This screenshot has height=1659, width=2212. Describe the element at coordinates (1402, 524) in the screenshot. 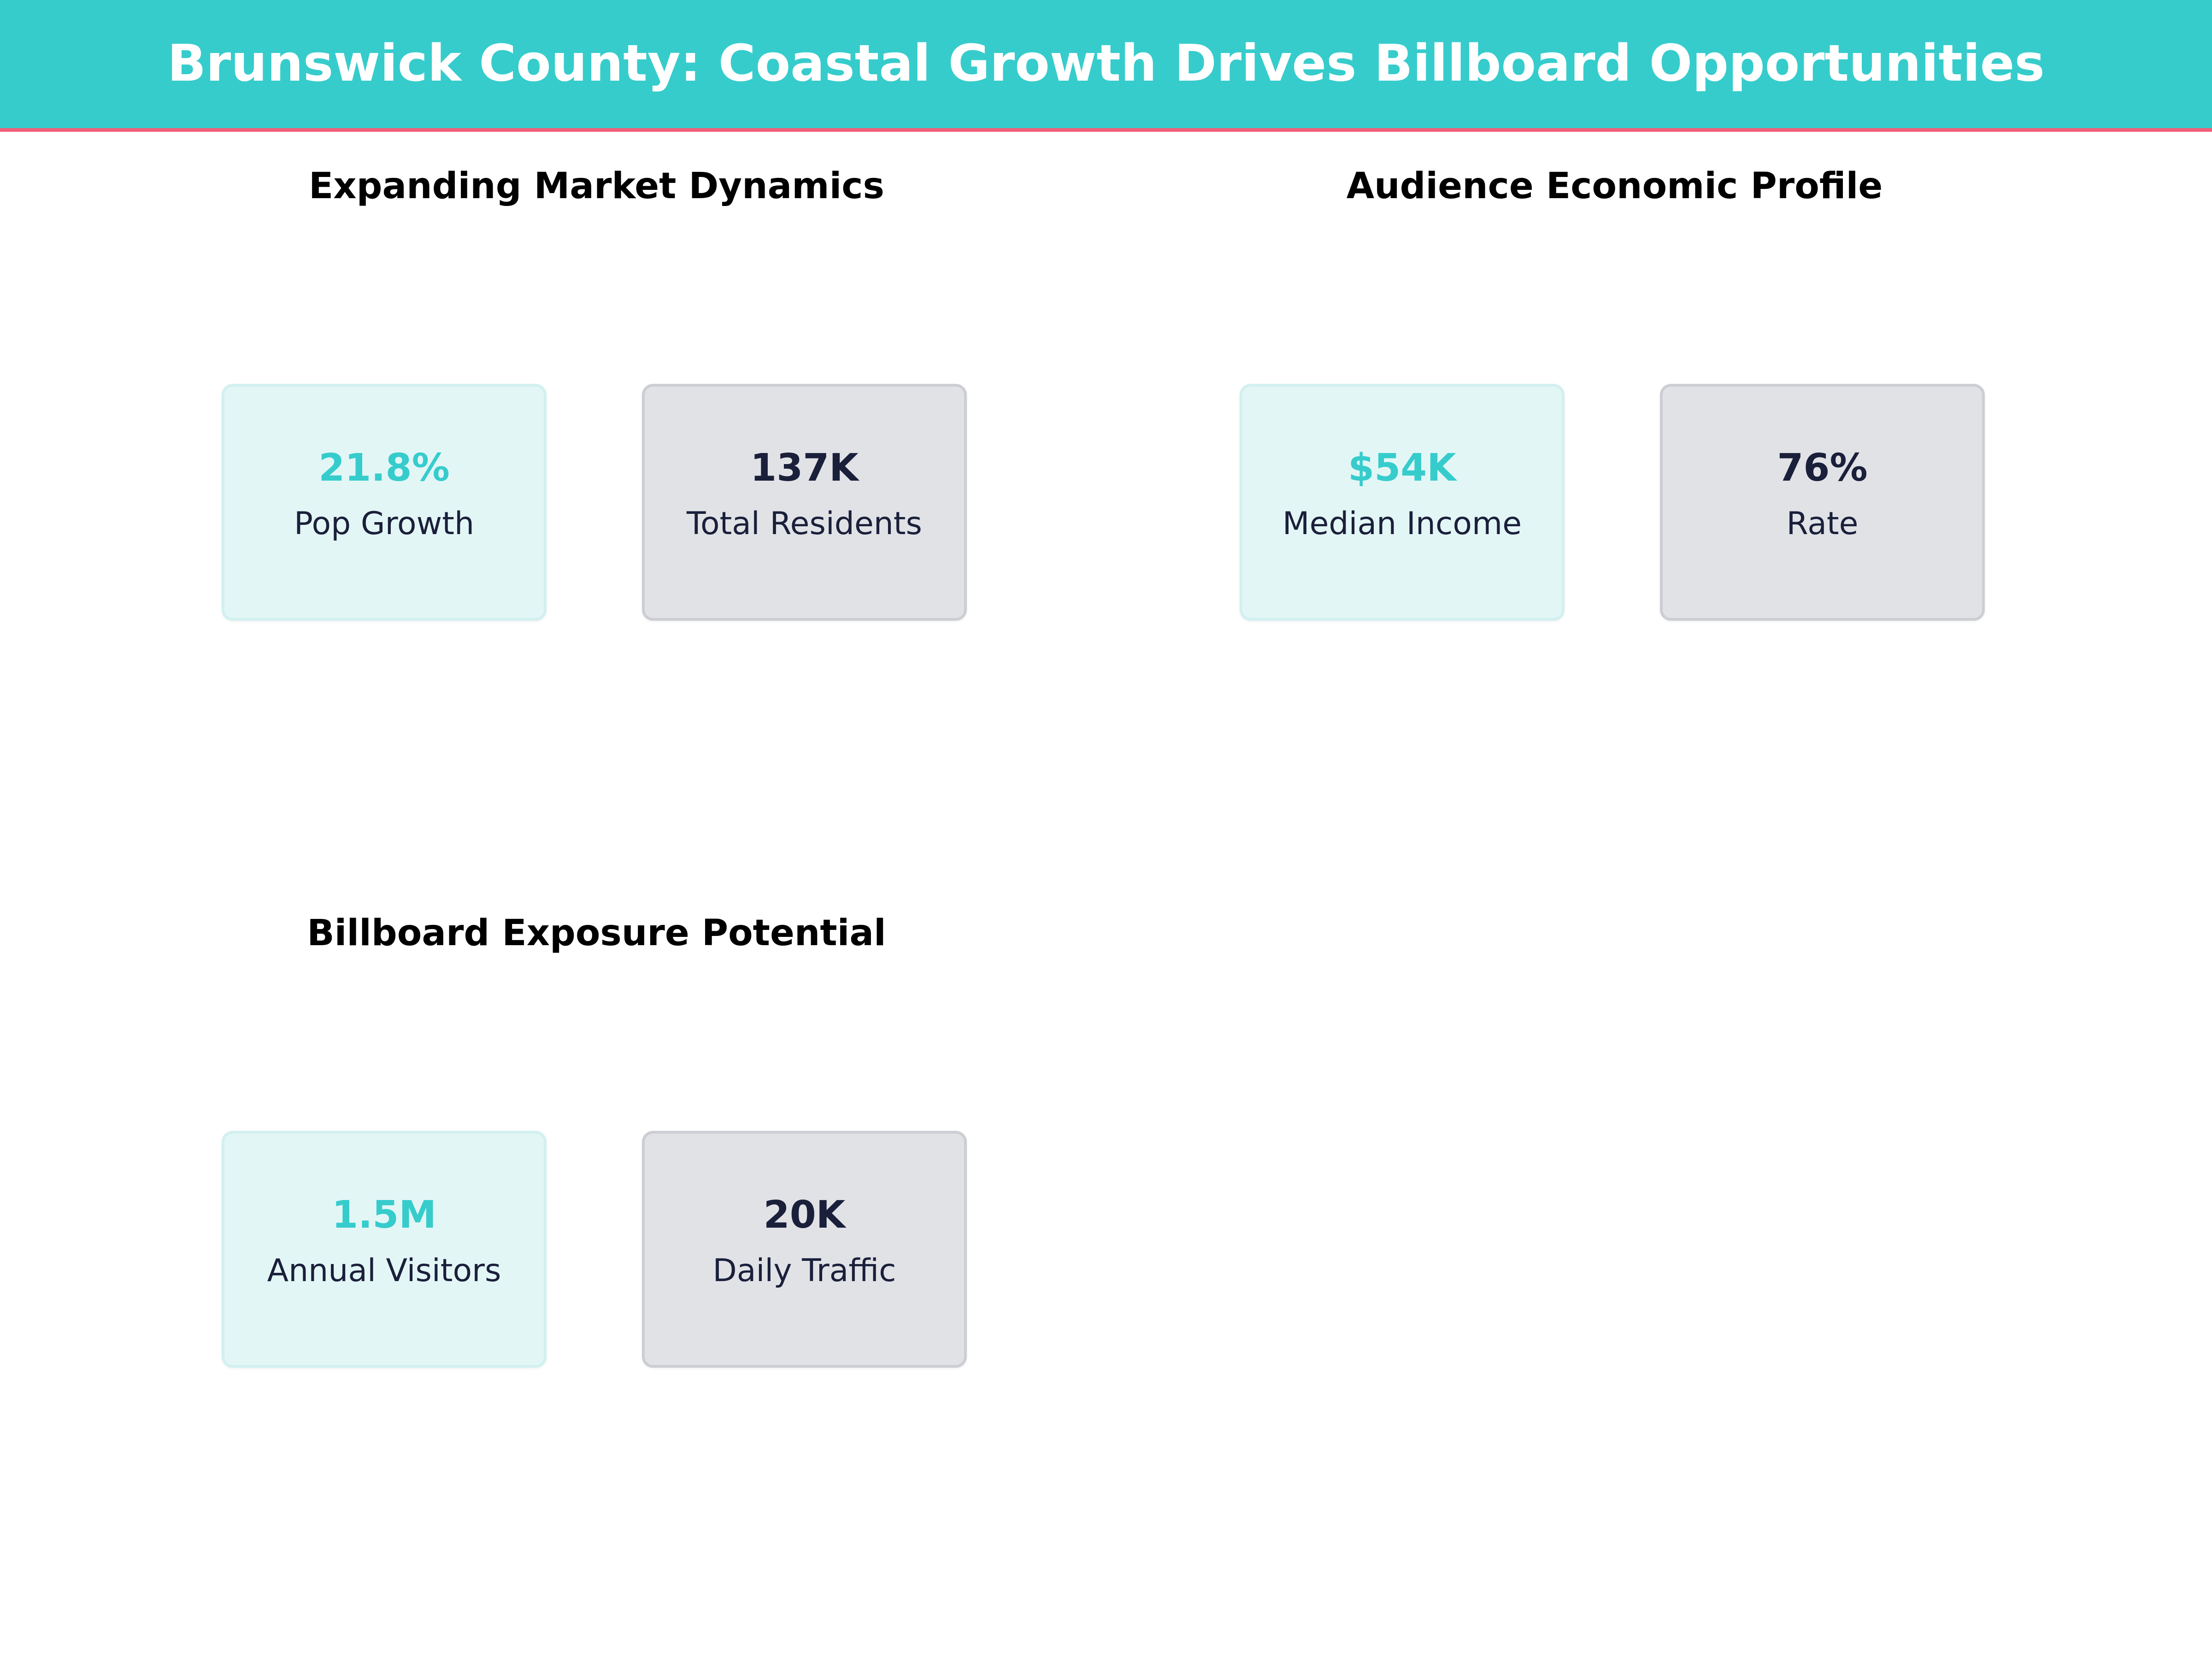

I see `kpi-label: Median Income` at that location.